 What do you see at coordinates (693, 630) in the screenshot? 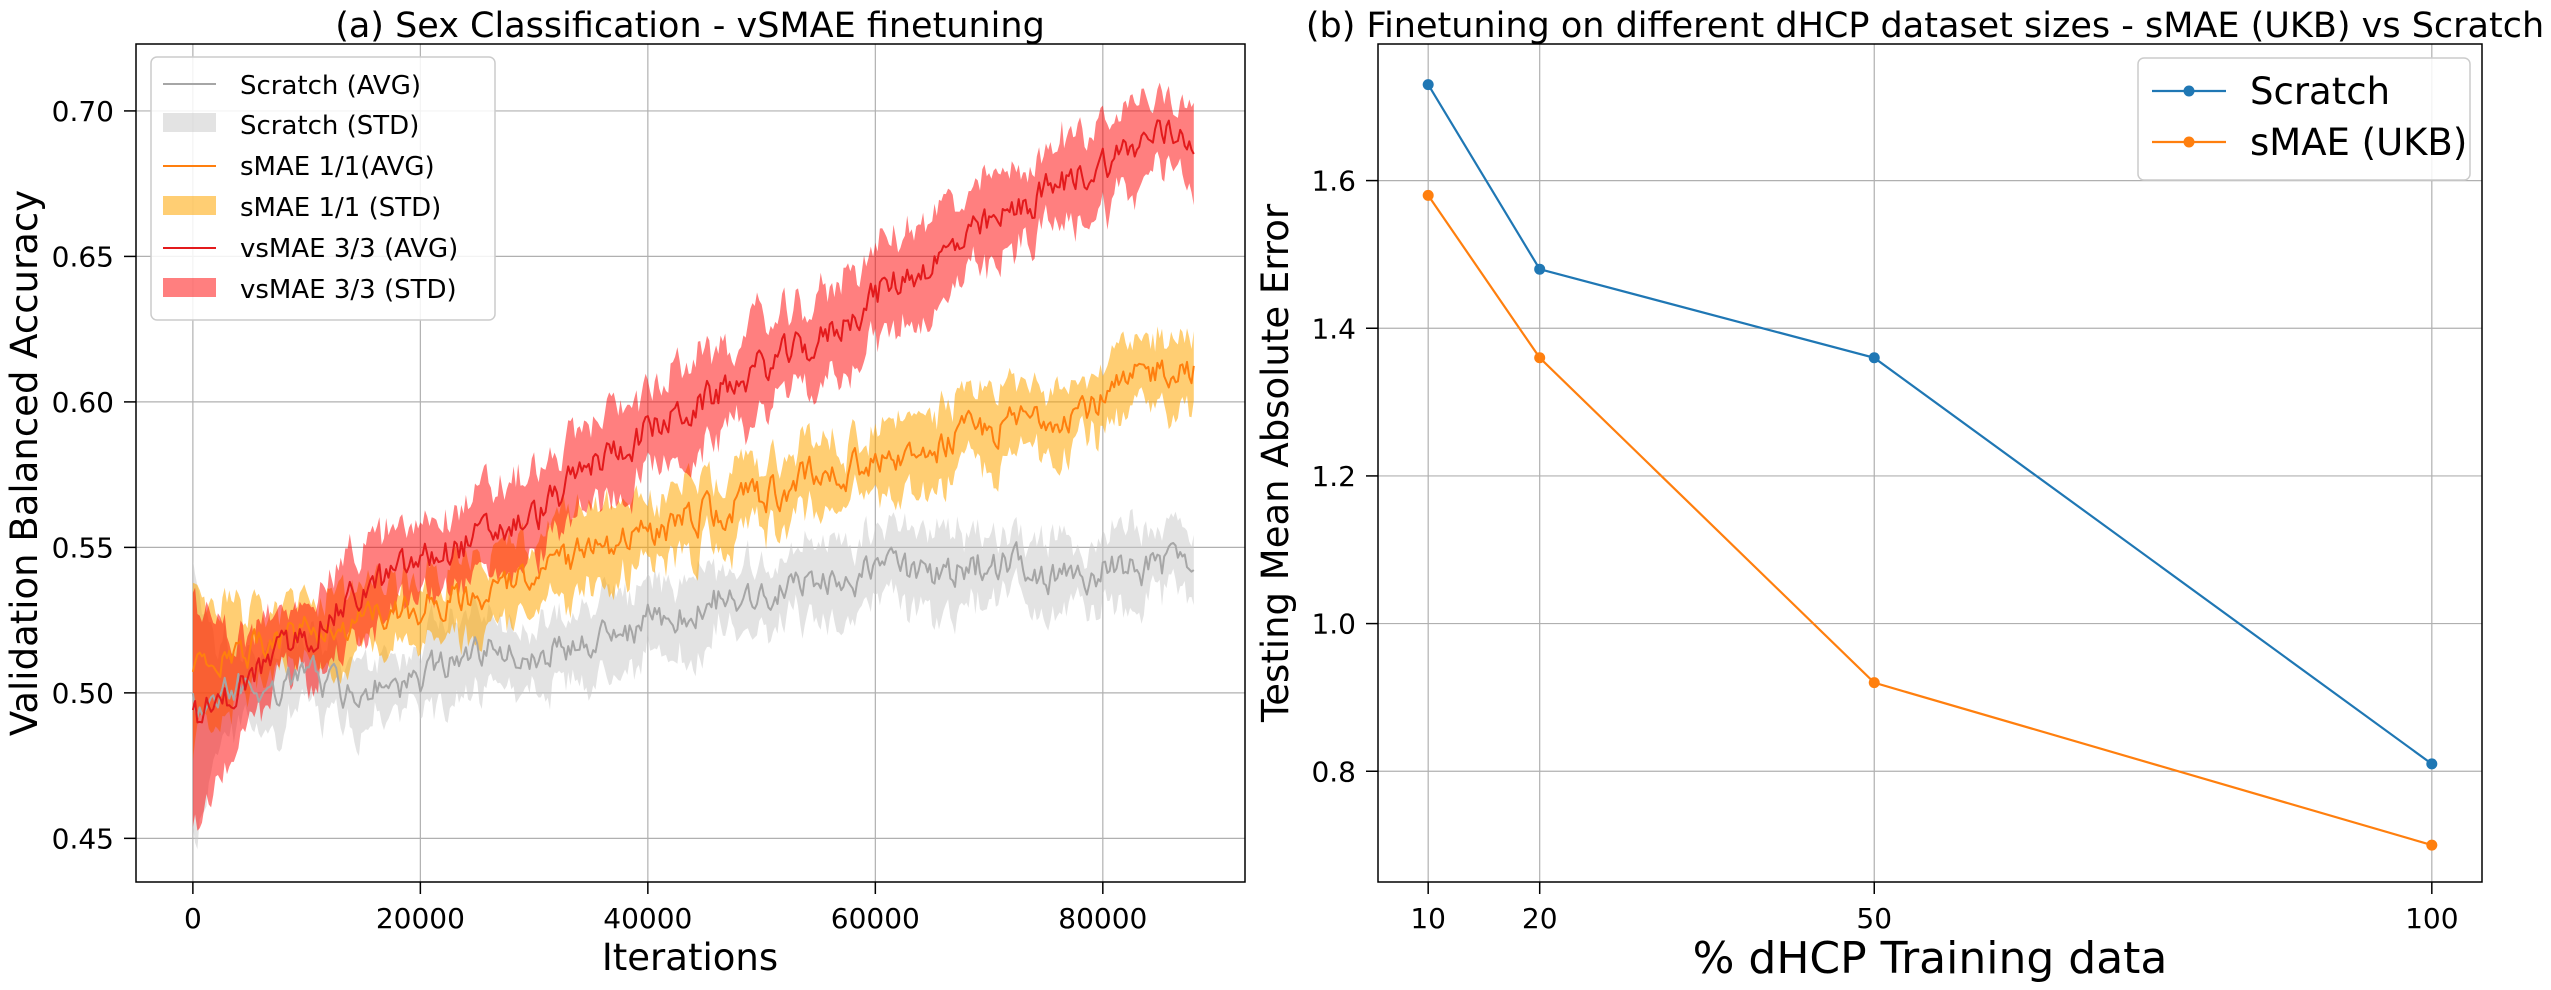
I see `chart-a-line-scratch-avg` at bounding box center [693, 630].